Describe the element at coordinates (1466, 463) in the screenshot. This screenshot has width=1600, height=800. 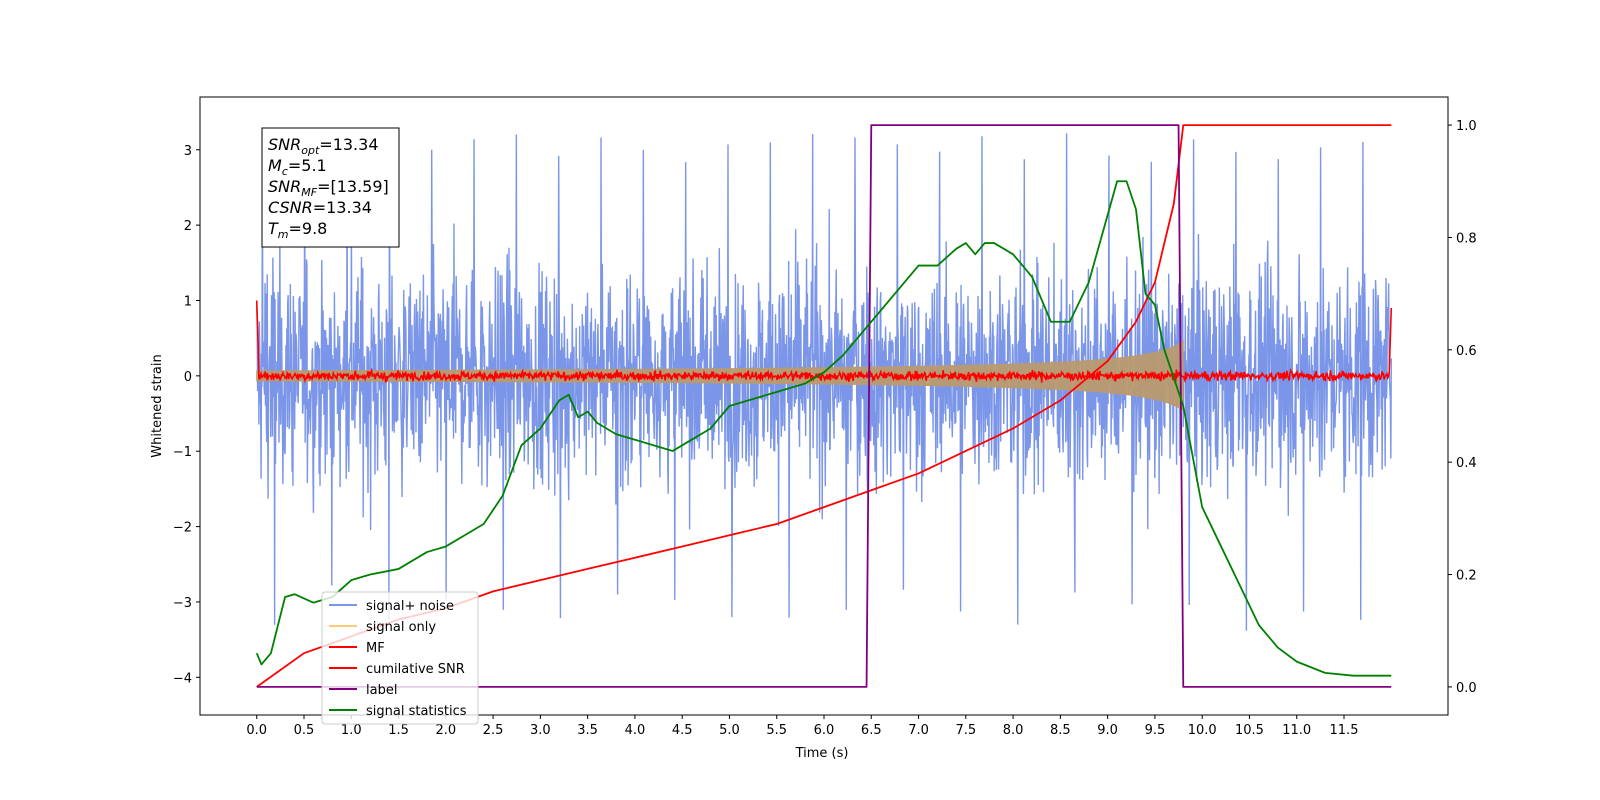
I see `y-right-tick-label: 0.4` at that location.